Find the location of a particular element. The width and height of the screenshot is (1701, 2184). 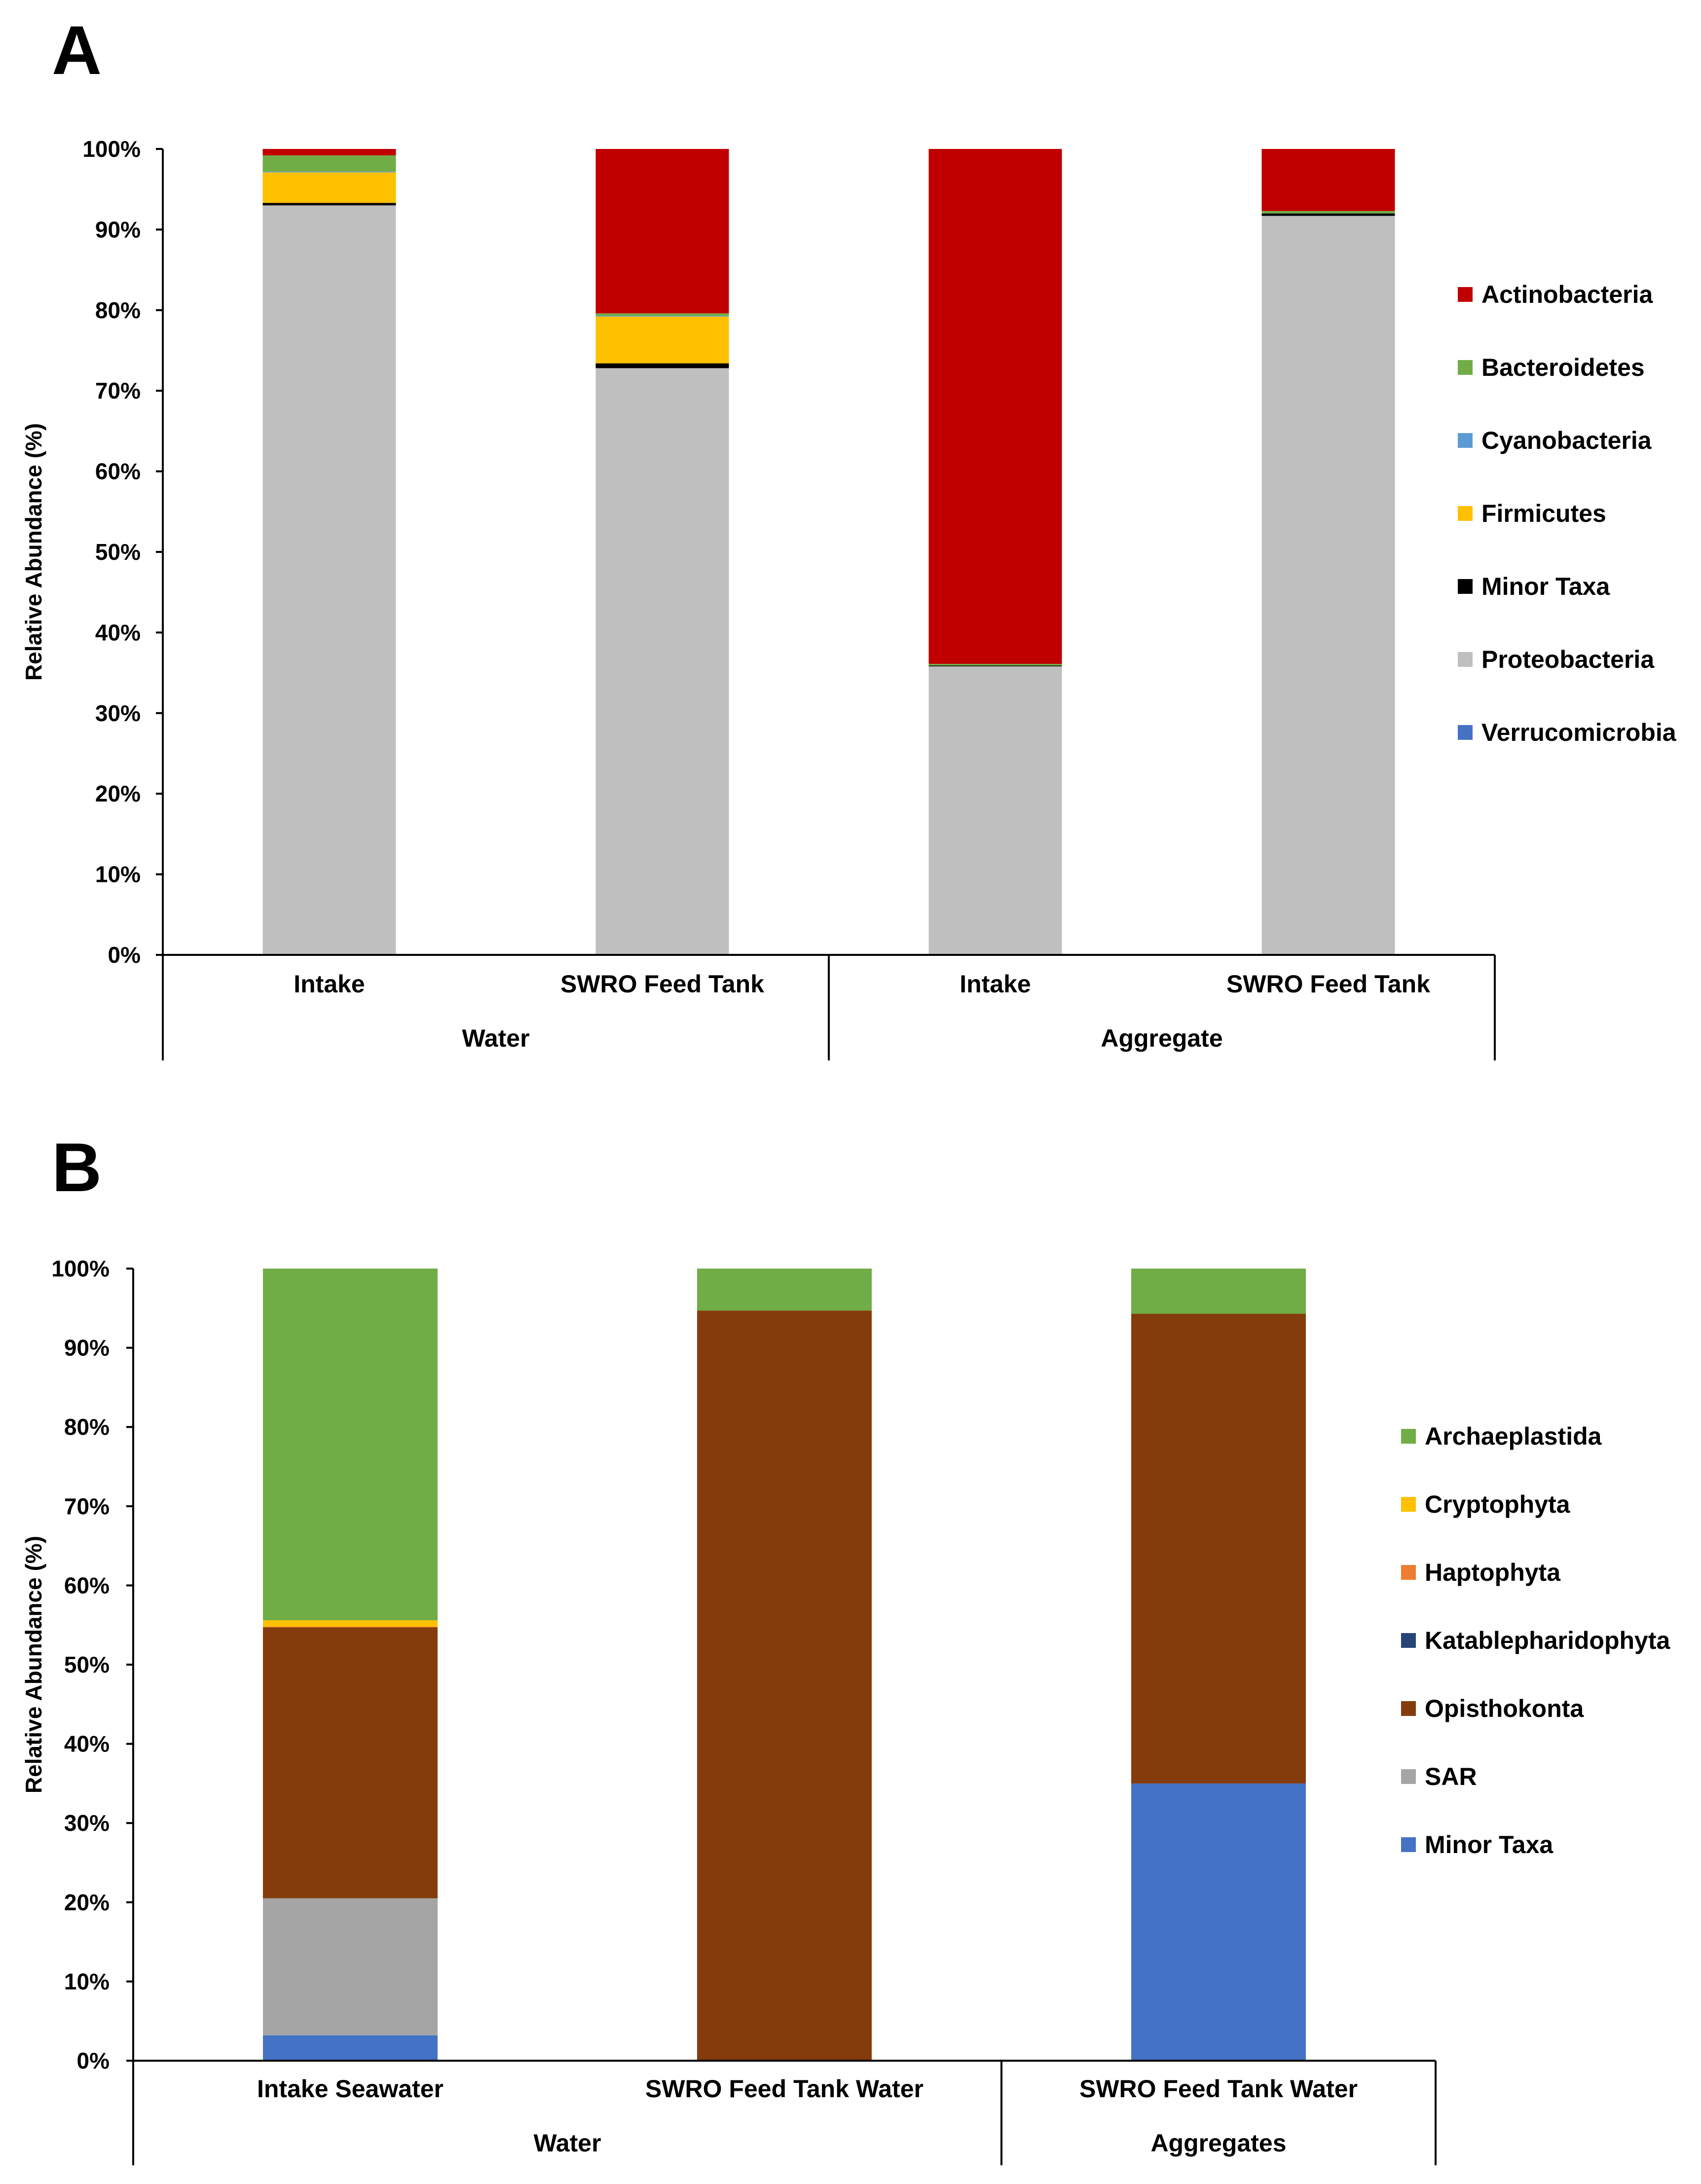

legend-swatch-opisthokonta is located at coordinates (1408, 1708).